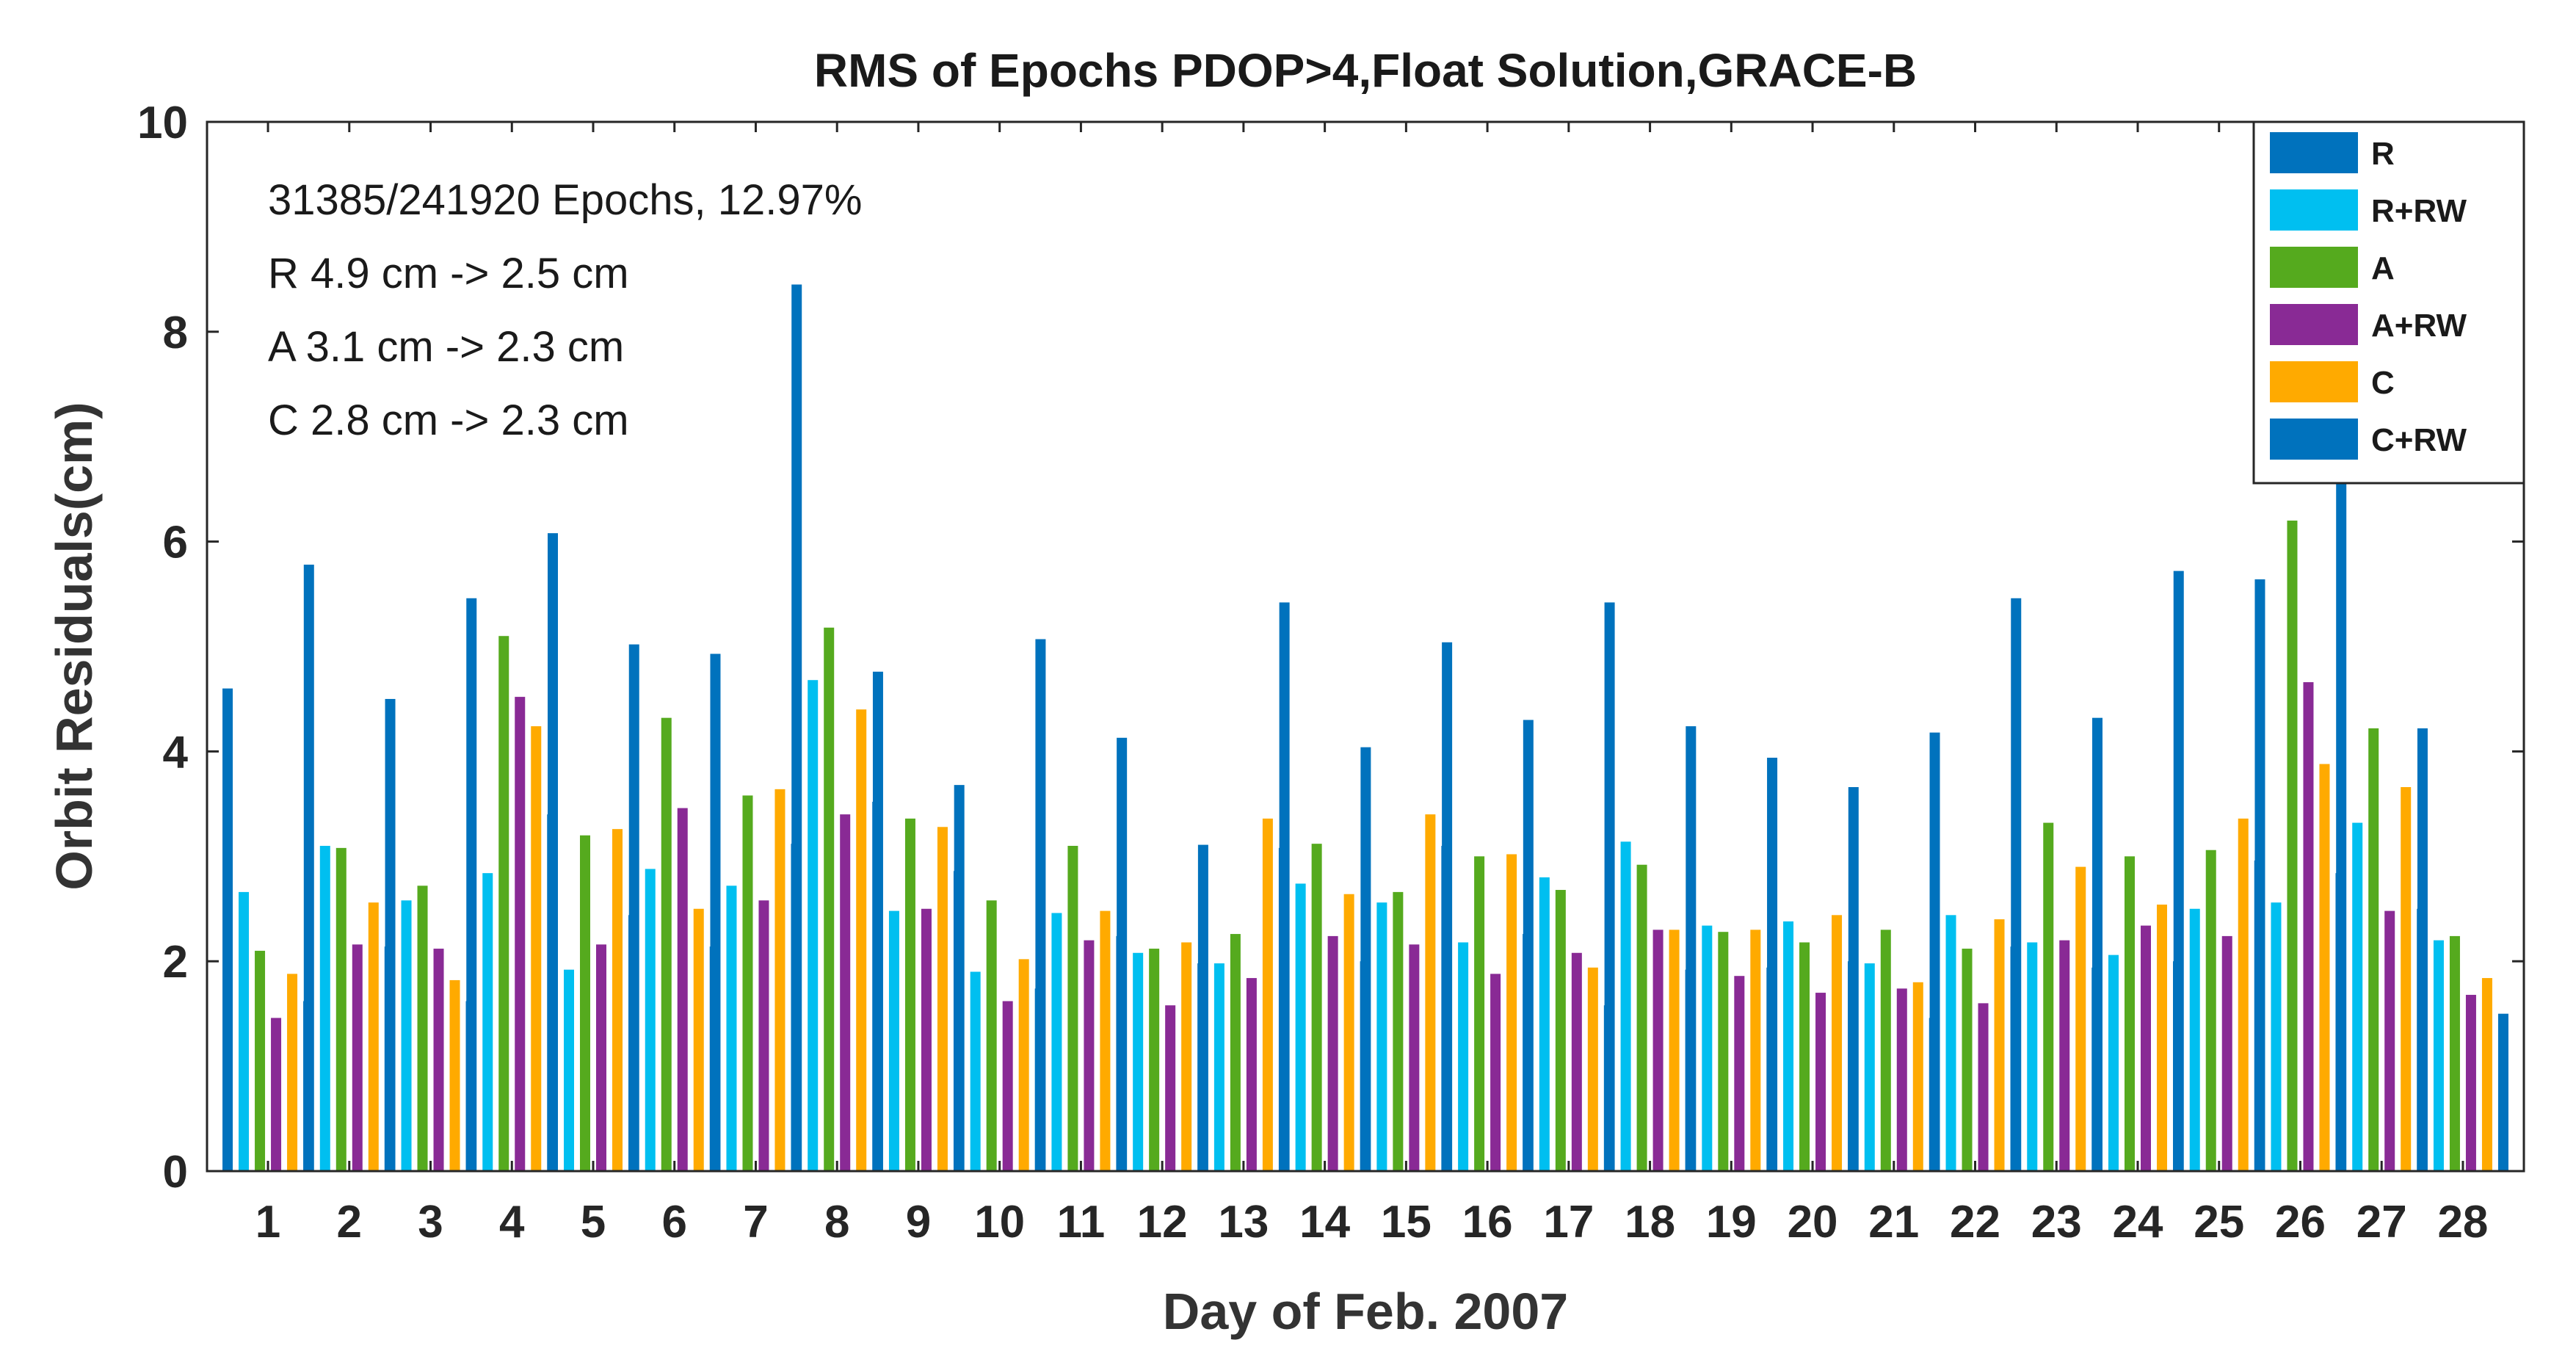  Describe the element at coordinates (1975, 1222) in the screenshot. I see `x-tick-label: 22` at that location.